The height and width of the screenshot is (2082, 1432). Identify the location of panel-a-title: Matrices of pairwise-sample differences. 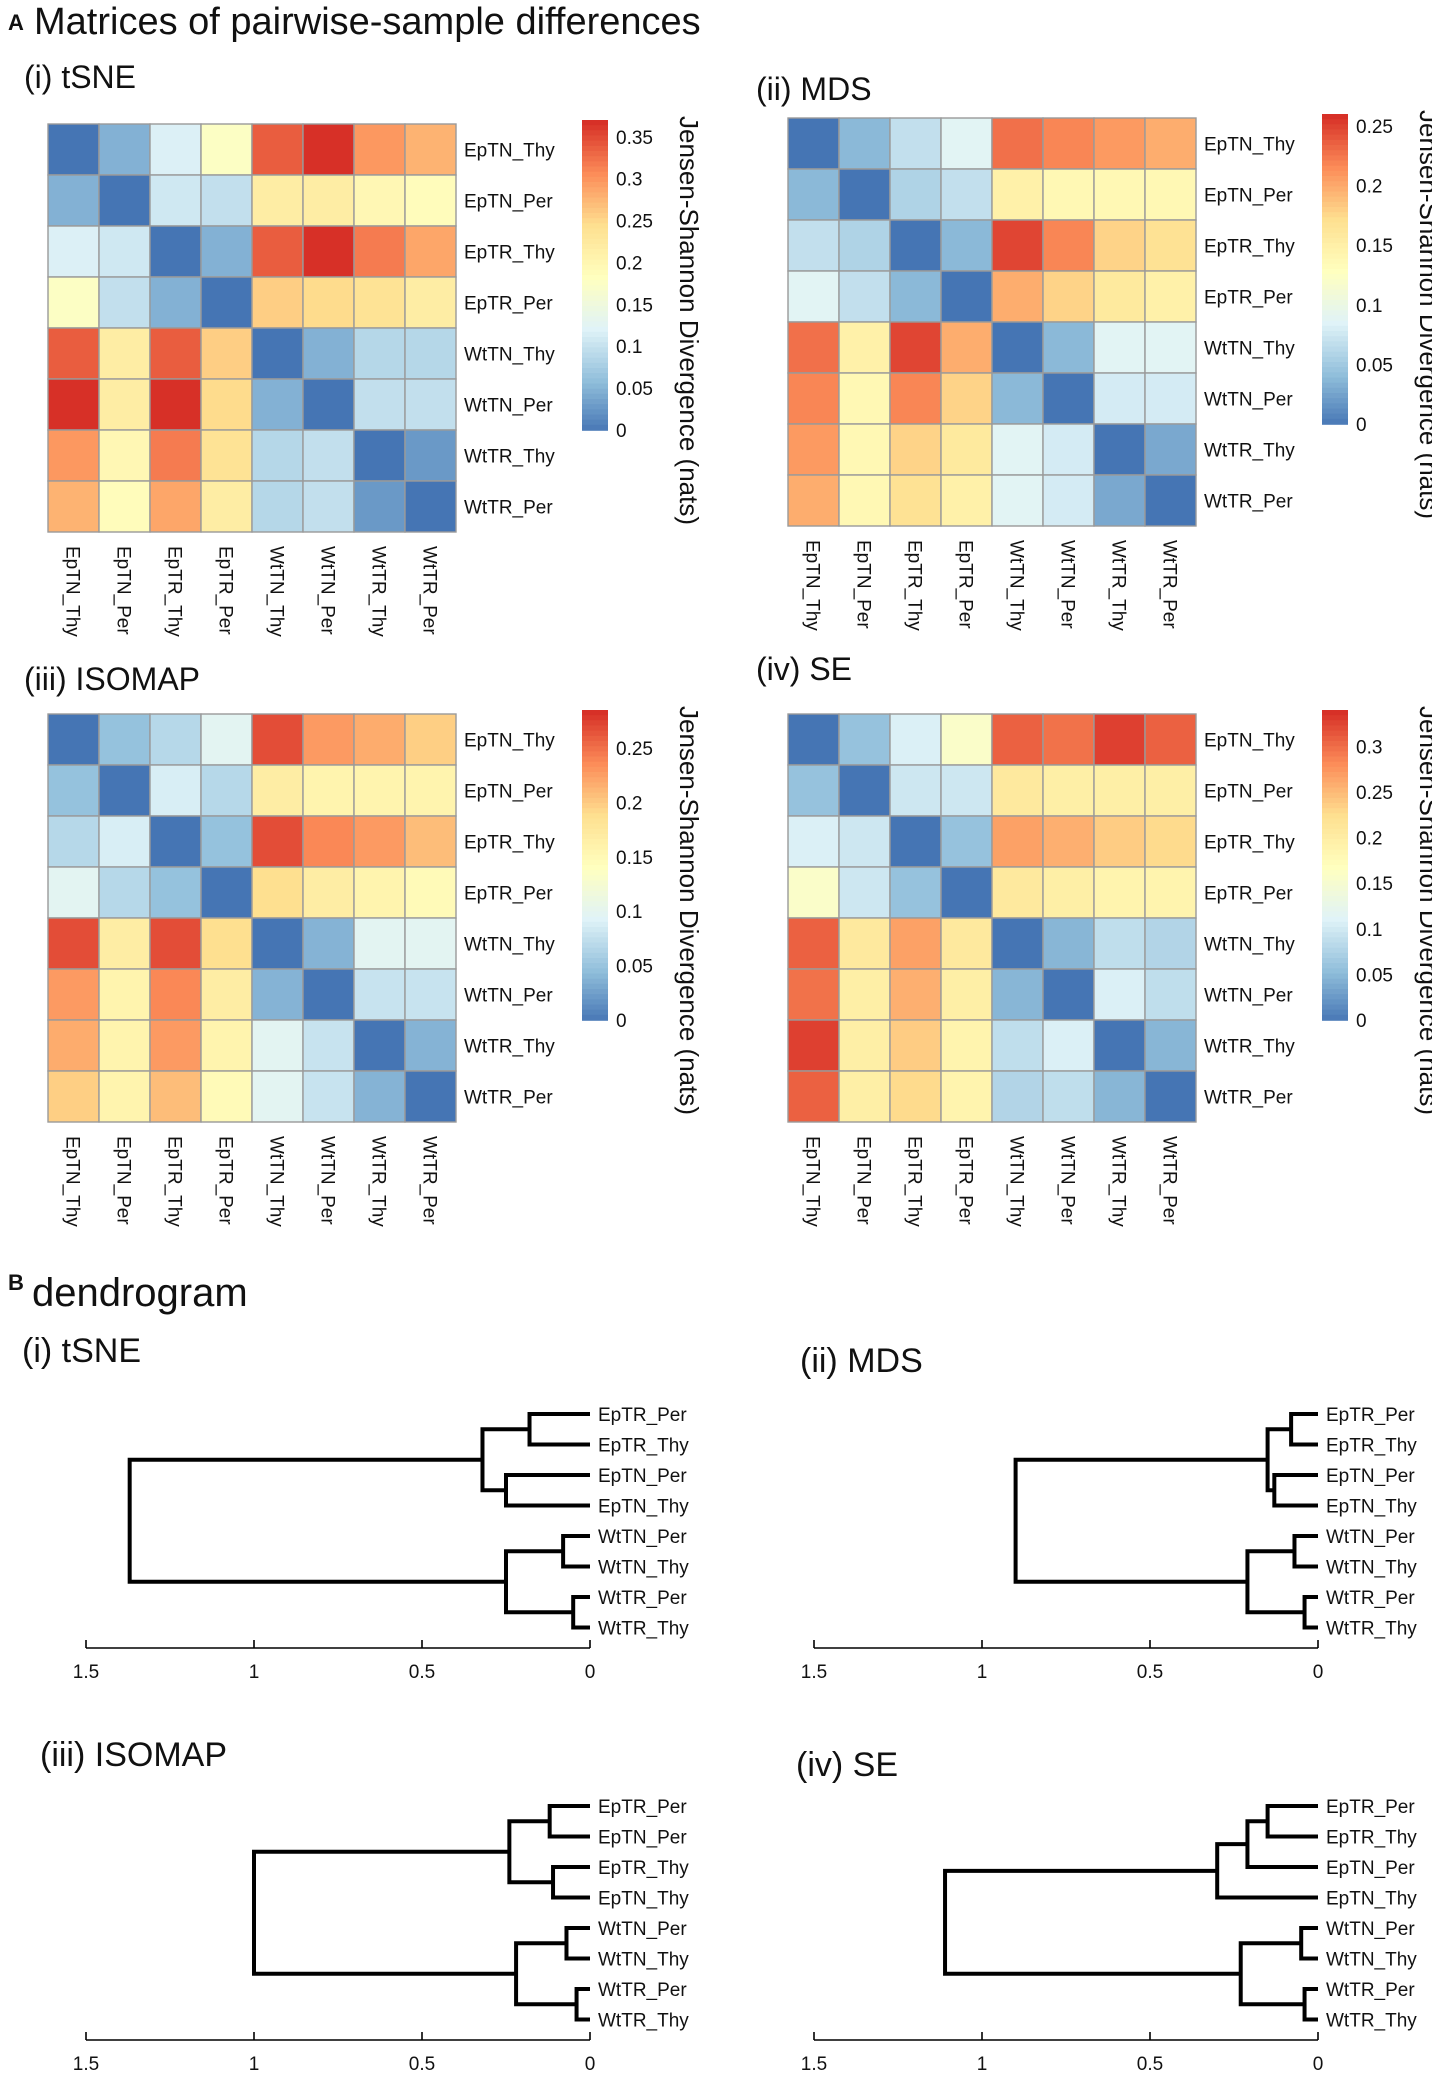
(367, 22).